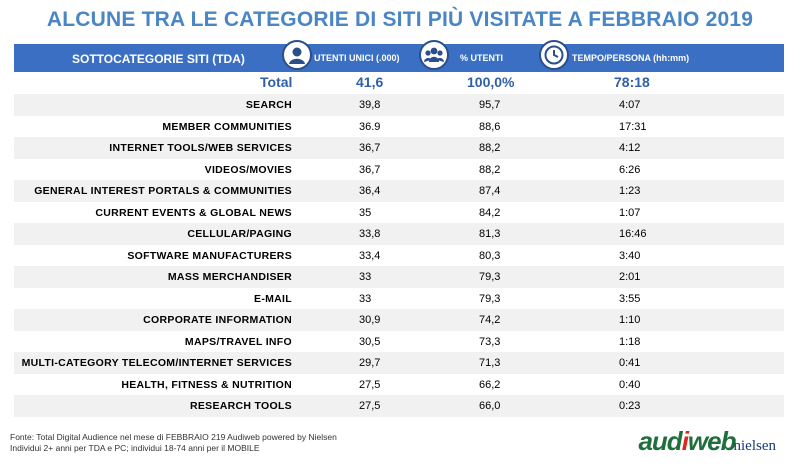 The height and width of the screenshot is (473, 800). What do you see at coordinates (630, 320) in the screenshot?
I see `row-time: 1:10` at bounding box center [630, 320].